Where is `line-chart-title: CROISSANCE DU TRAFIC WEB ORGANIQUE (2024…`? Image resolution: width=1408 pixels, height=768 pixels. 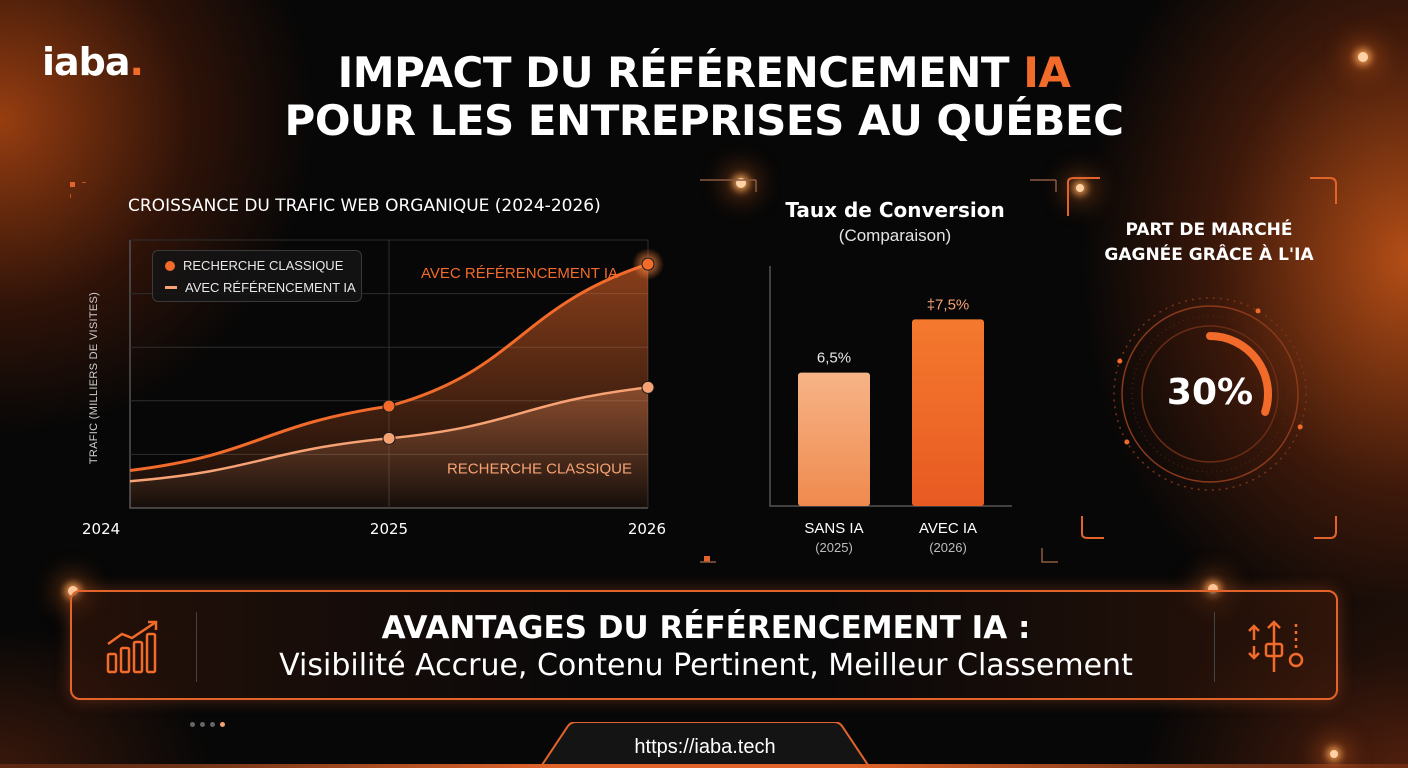 line-chart-title: CROISSANCE DU TRAFIC WEB ORGANIQUE (2024… is located at coordinates (364, 206).